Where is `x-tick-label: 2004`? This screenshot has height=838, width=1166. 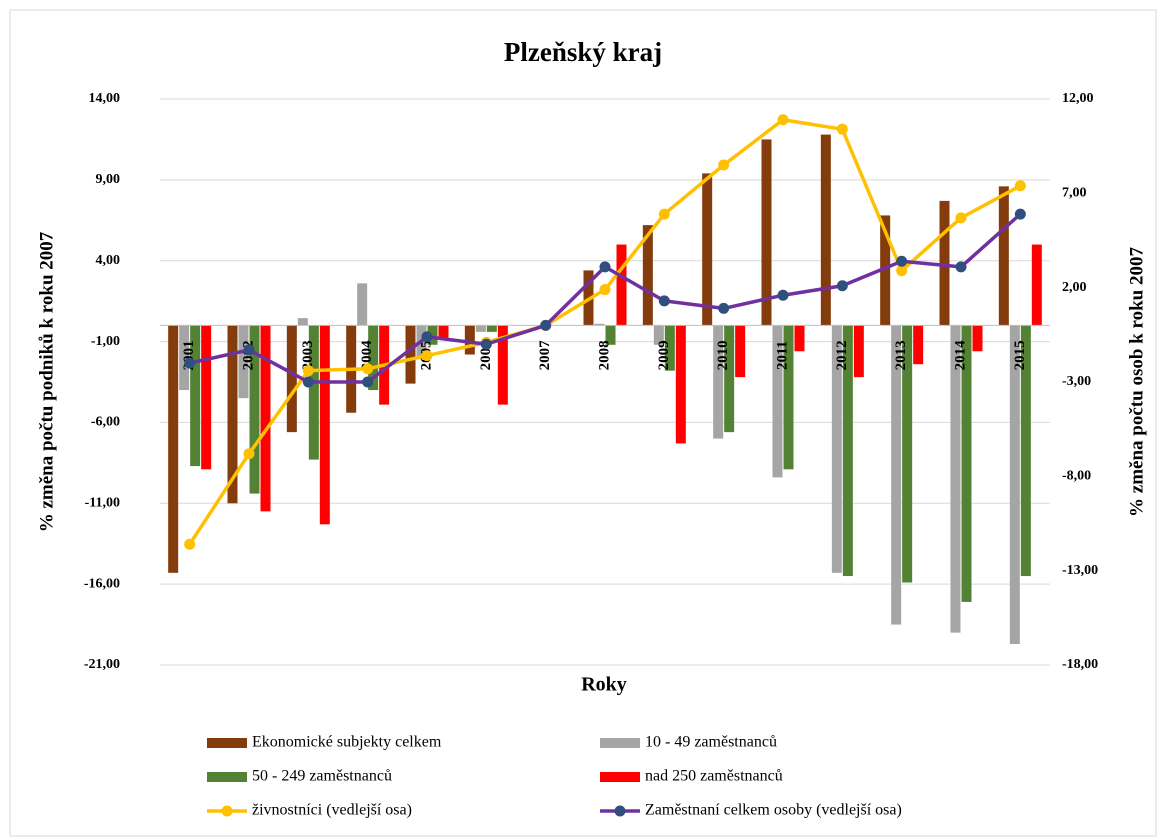
x-tick-label: 2004 is located at coordinates (367, 355).